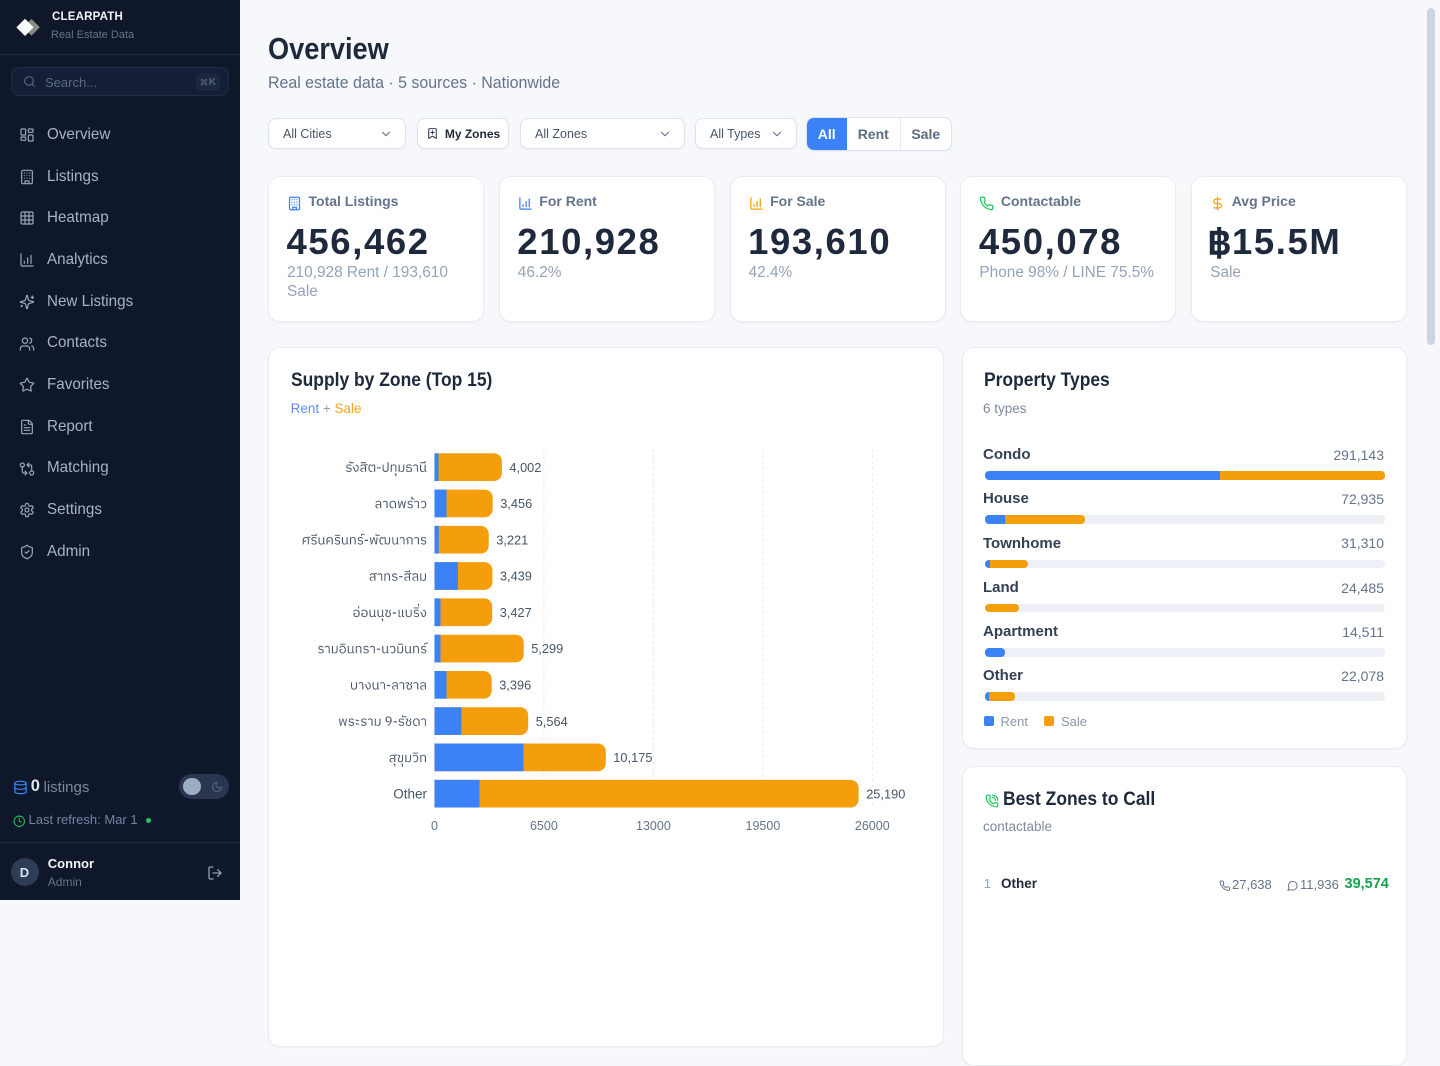 The image size is (1440, 1066). I want to click on svg-text: 0, so click(434, 826).